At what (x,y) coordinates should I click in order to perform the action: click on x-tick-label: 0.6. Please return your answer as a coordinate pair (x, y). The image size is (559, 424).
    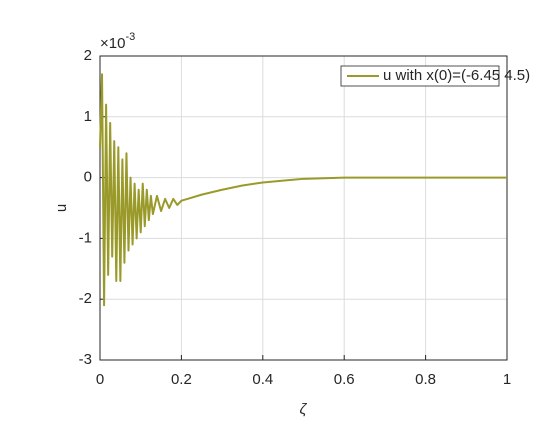
    Looking at the image, I should click on (344, 379).